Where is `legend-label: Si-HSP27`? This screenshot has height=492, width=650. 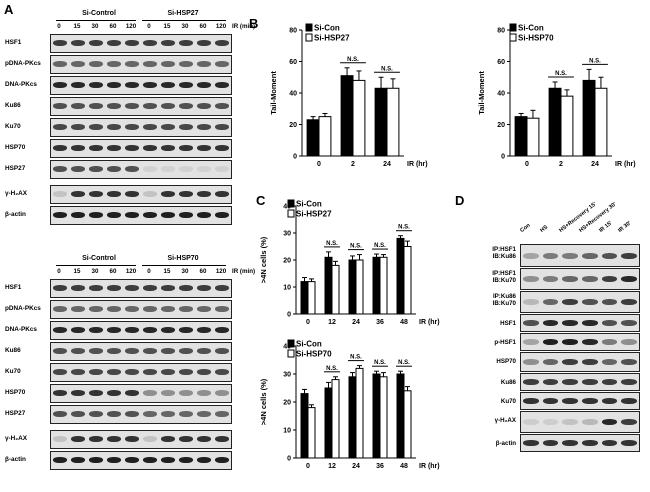
legend-label: Si-HSP27 is located at coordinates (314, 214).